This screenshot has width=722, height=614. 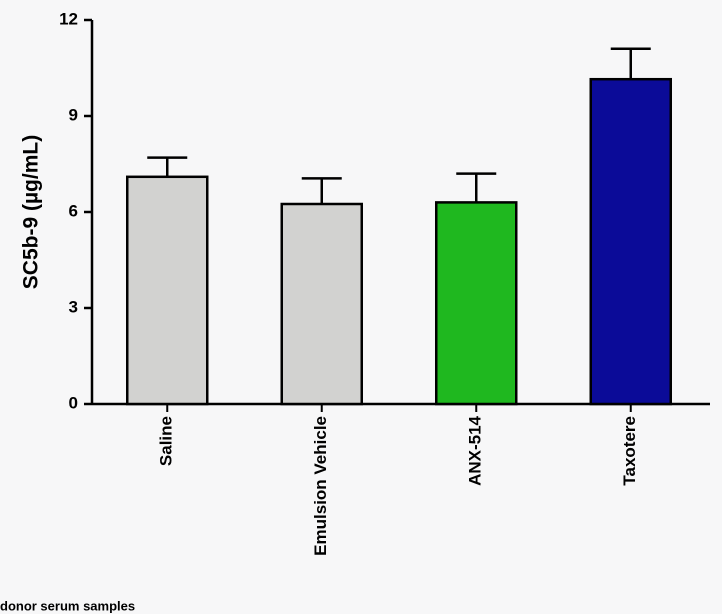 I want to click on x-tick-label: Emulsion Vehicle, so click(x=320, y=486).